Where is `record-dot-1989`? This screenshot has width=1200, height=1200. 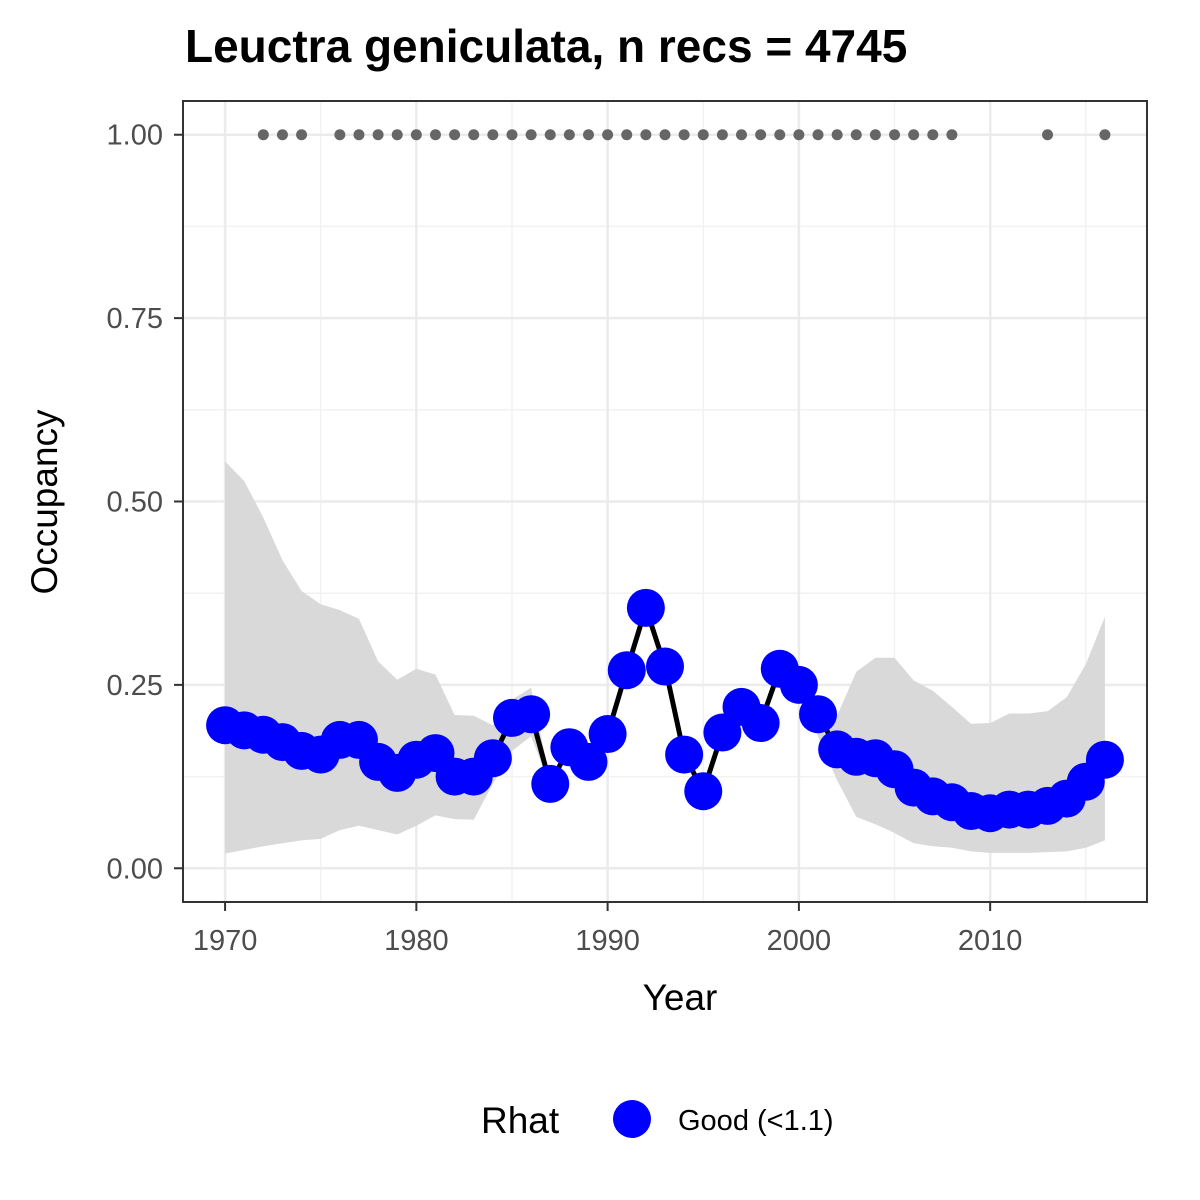
record-dot-1989 is located at coordinates (588, 135).